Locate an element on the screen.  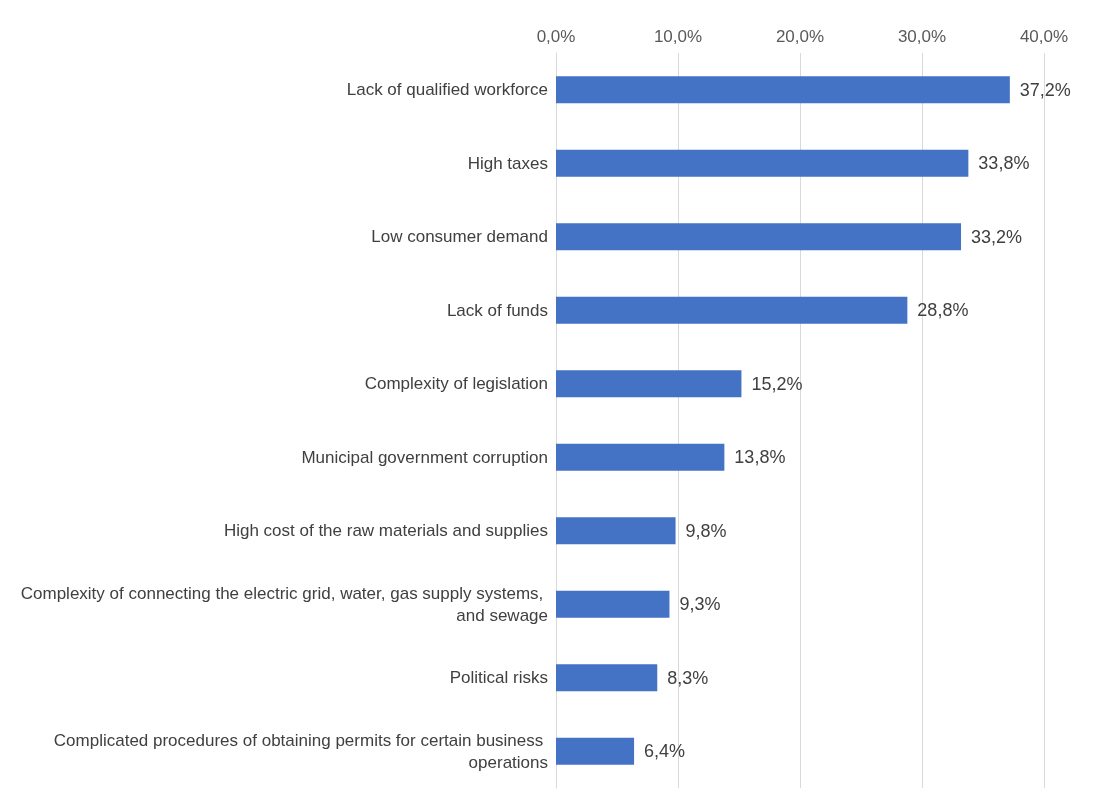
data-label: 15,2% is located at coordinates (777, 383).